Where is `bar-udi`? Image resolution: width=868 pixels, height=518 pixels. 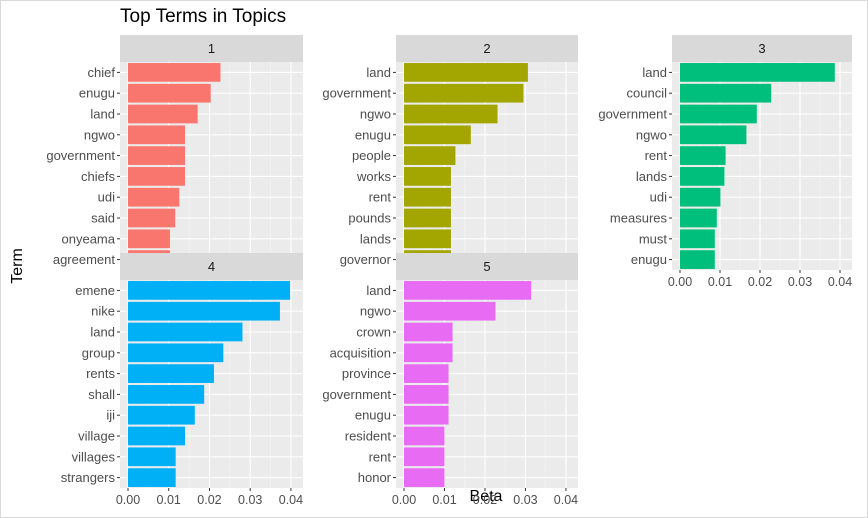
bar-udi is located at coordinates (154, 197).